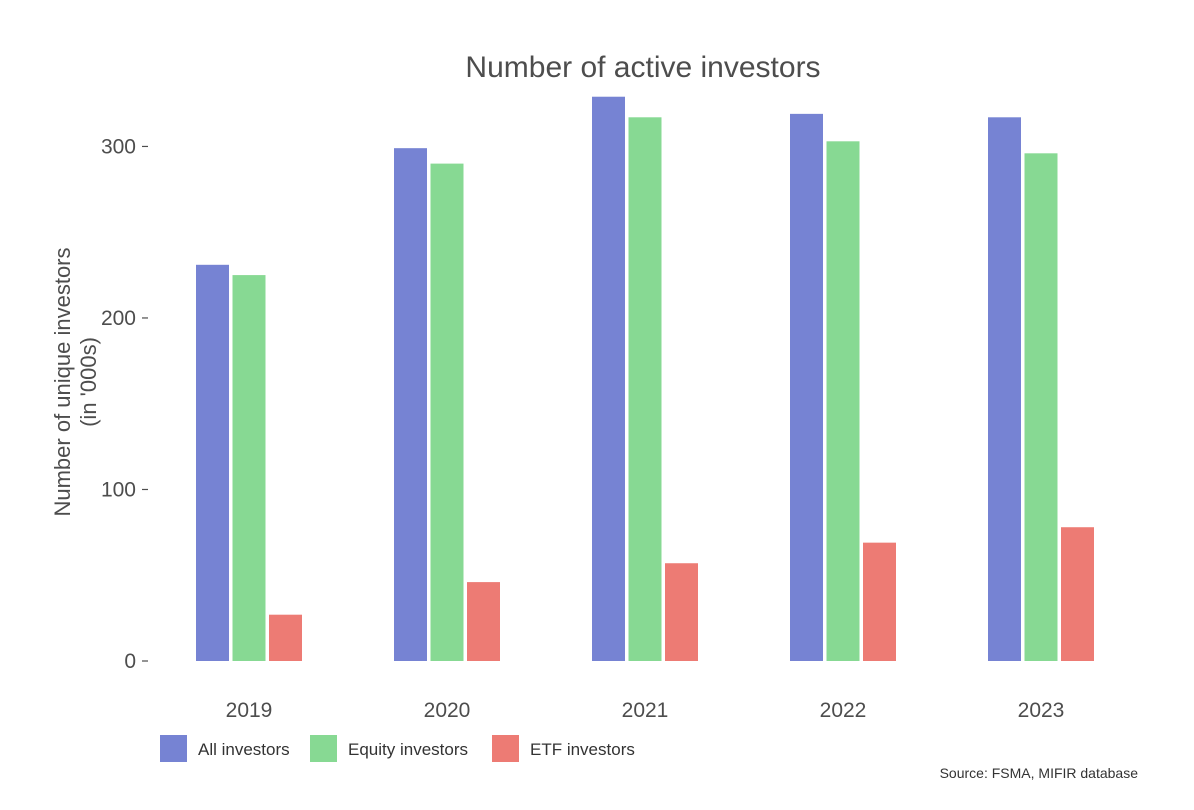 Image resolution: width=1194 pixels, height=810 pixels. What do you see at coordinates (1041, 407) in the screenshot?
I see `bar-equity-investors-2023` at bounding box center [1041, 407].